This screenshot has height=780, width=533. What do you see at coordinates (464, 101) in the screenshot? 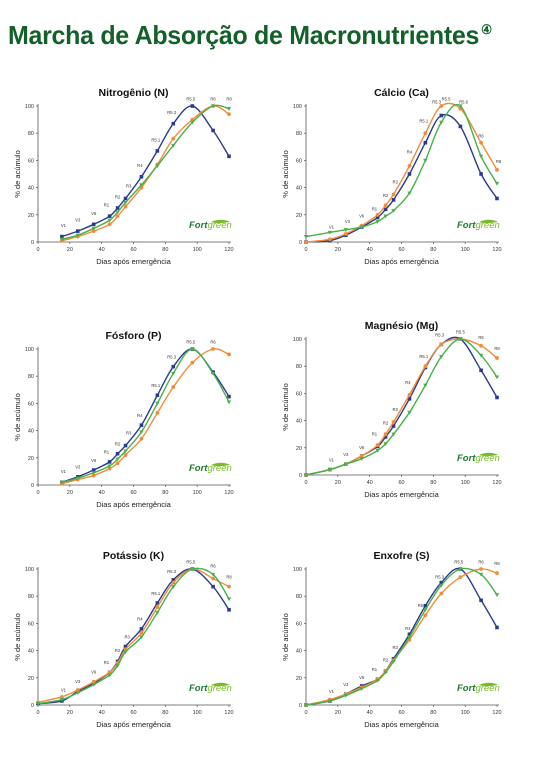
I see `stage-label: R5.6` at bounding box center [464, 101].